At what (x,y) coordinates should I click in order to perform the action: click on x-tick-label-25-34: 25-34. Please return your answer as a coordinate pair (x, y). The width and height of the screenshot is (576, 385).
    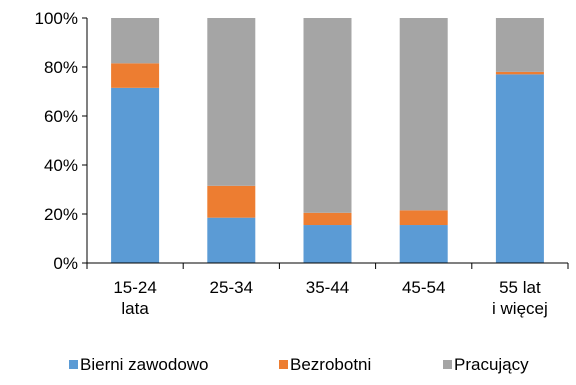
    Looking at the image, I should click on (231, 287).